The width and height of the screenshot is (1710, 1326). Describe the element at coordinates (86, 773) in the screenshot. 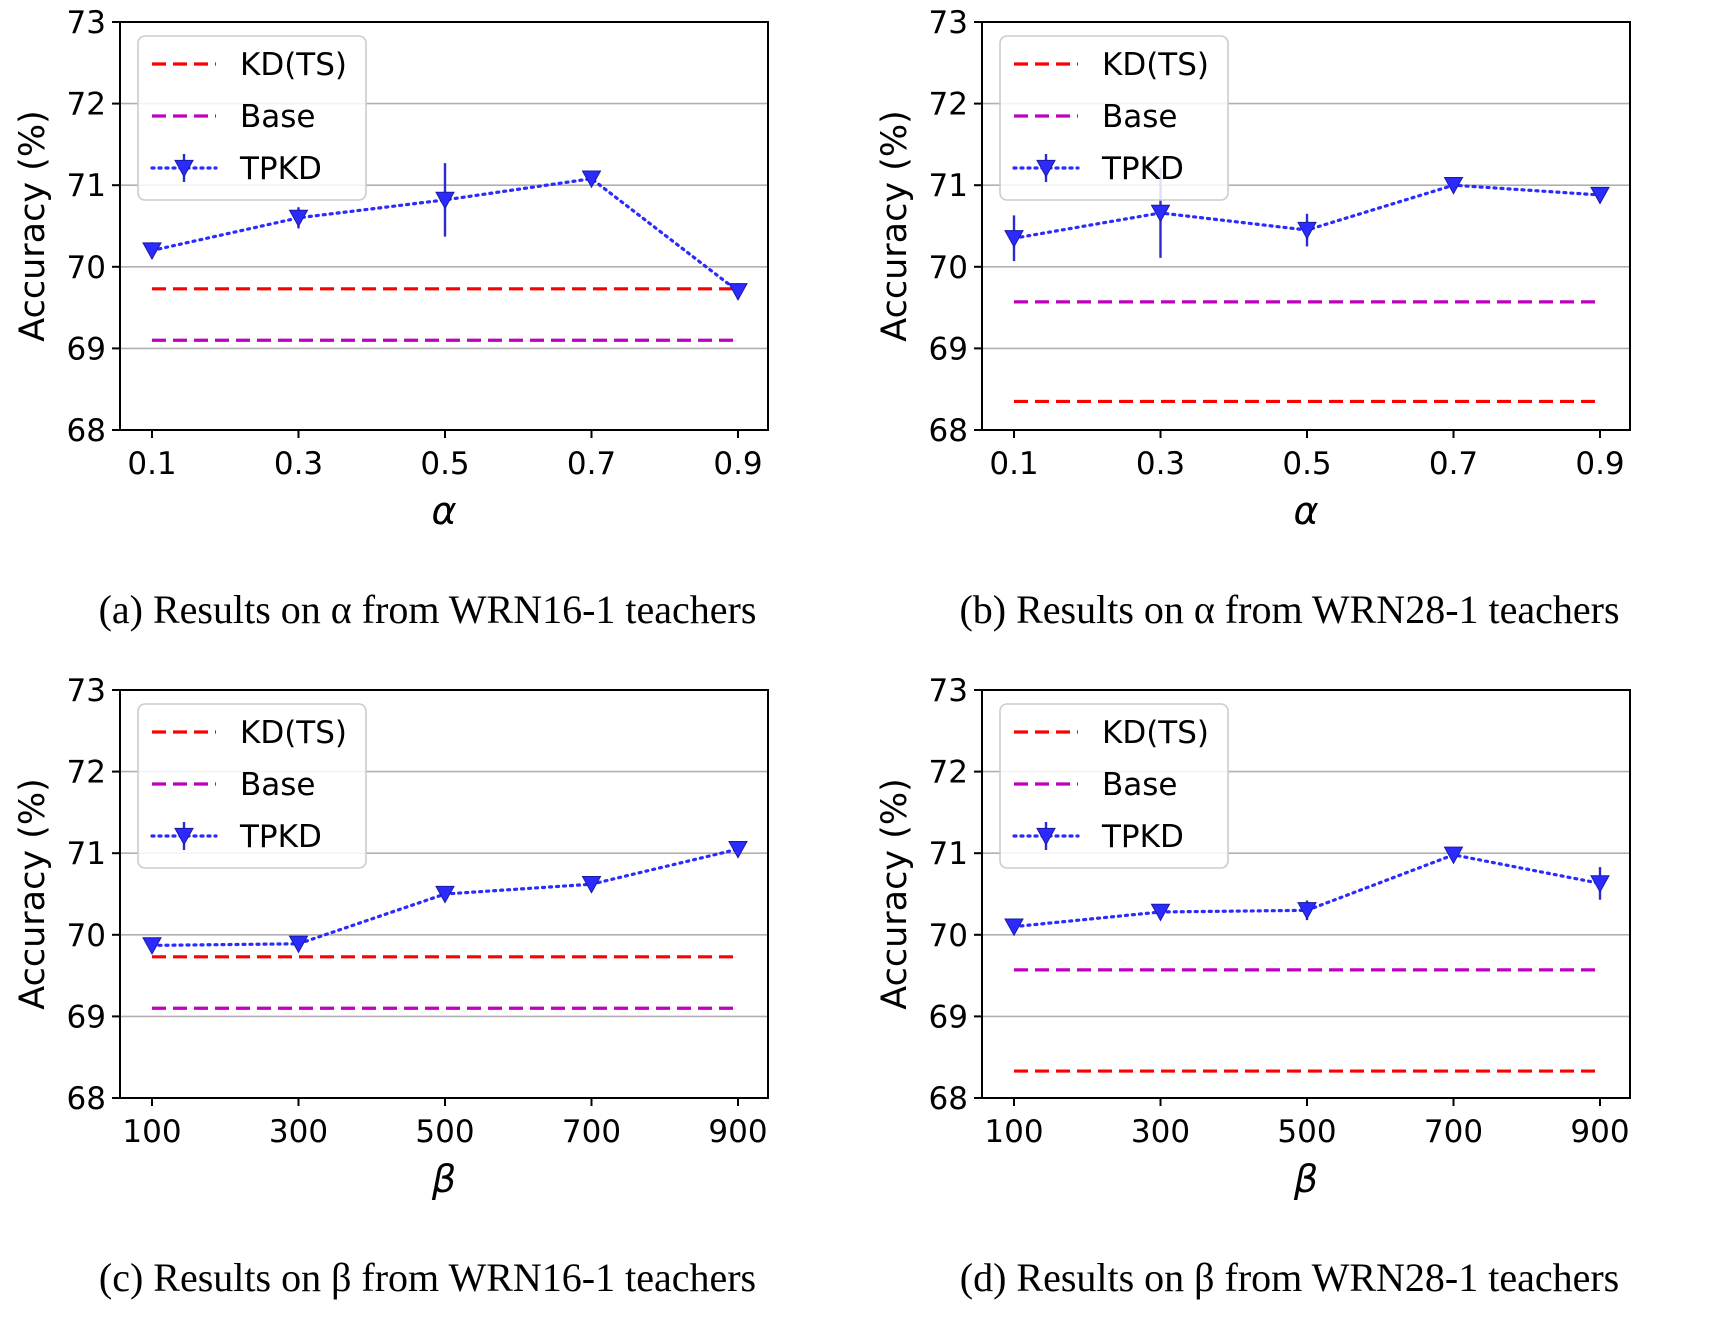

I see `ytick-label-c-4: 72` at that location.